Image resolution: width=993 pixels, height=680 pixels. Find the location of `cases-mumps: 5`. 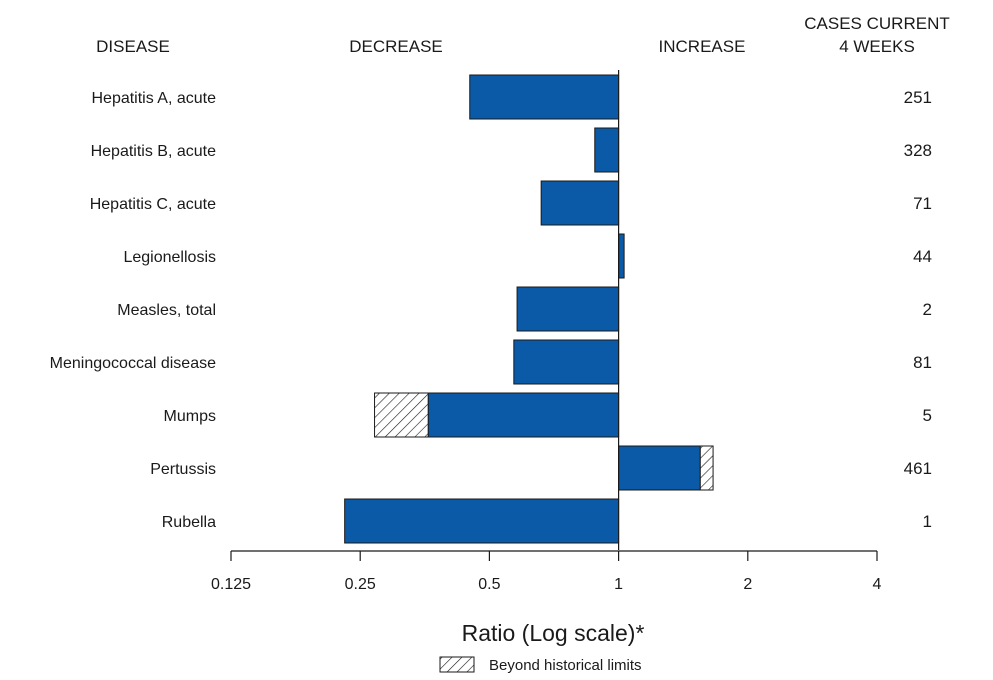

cases-mumps: 5 is located at coordinates (927, 415).